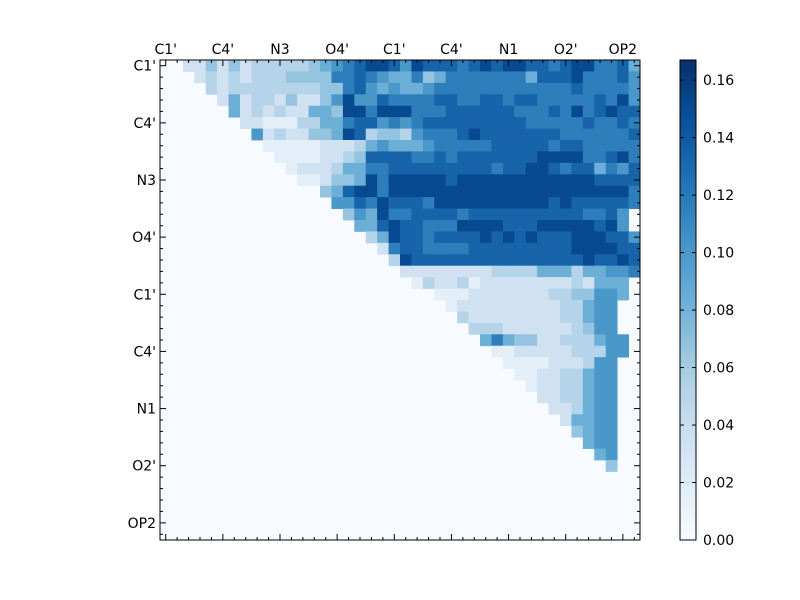 Image resolution: width=800 pixels, height=600 pixels. Describe the element at coordinates (165, 50) in the screenshot. I see `x-tick-label: C1'` at that location.